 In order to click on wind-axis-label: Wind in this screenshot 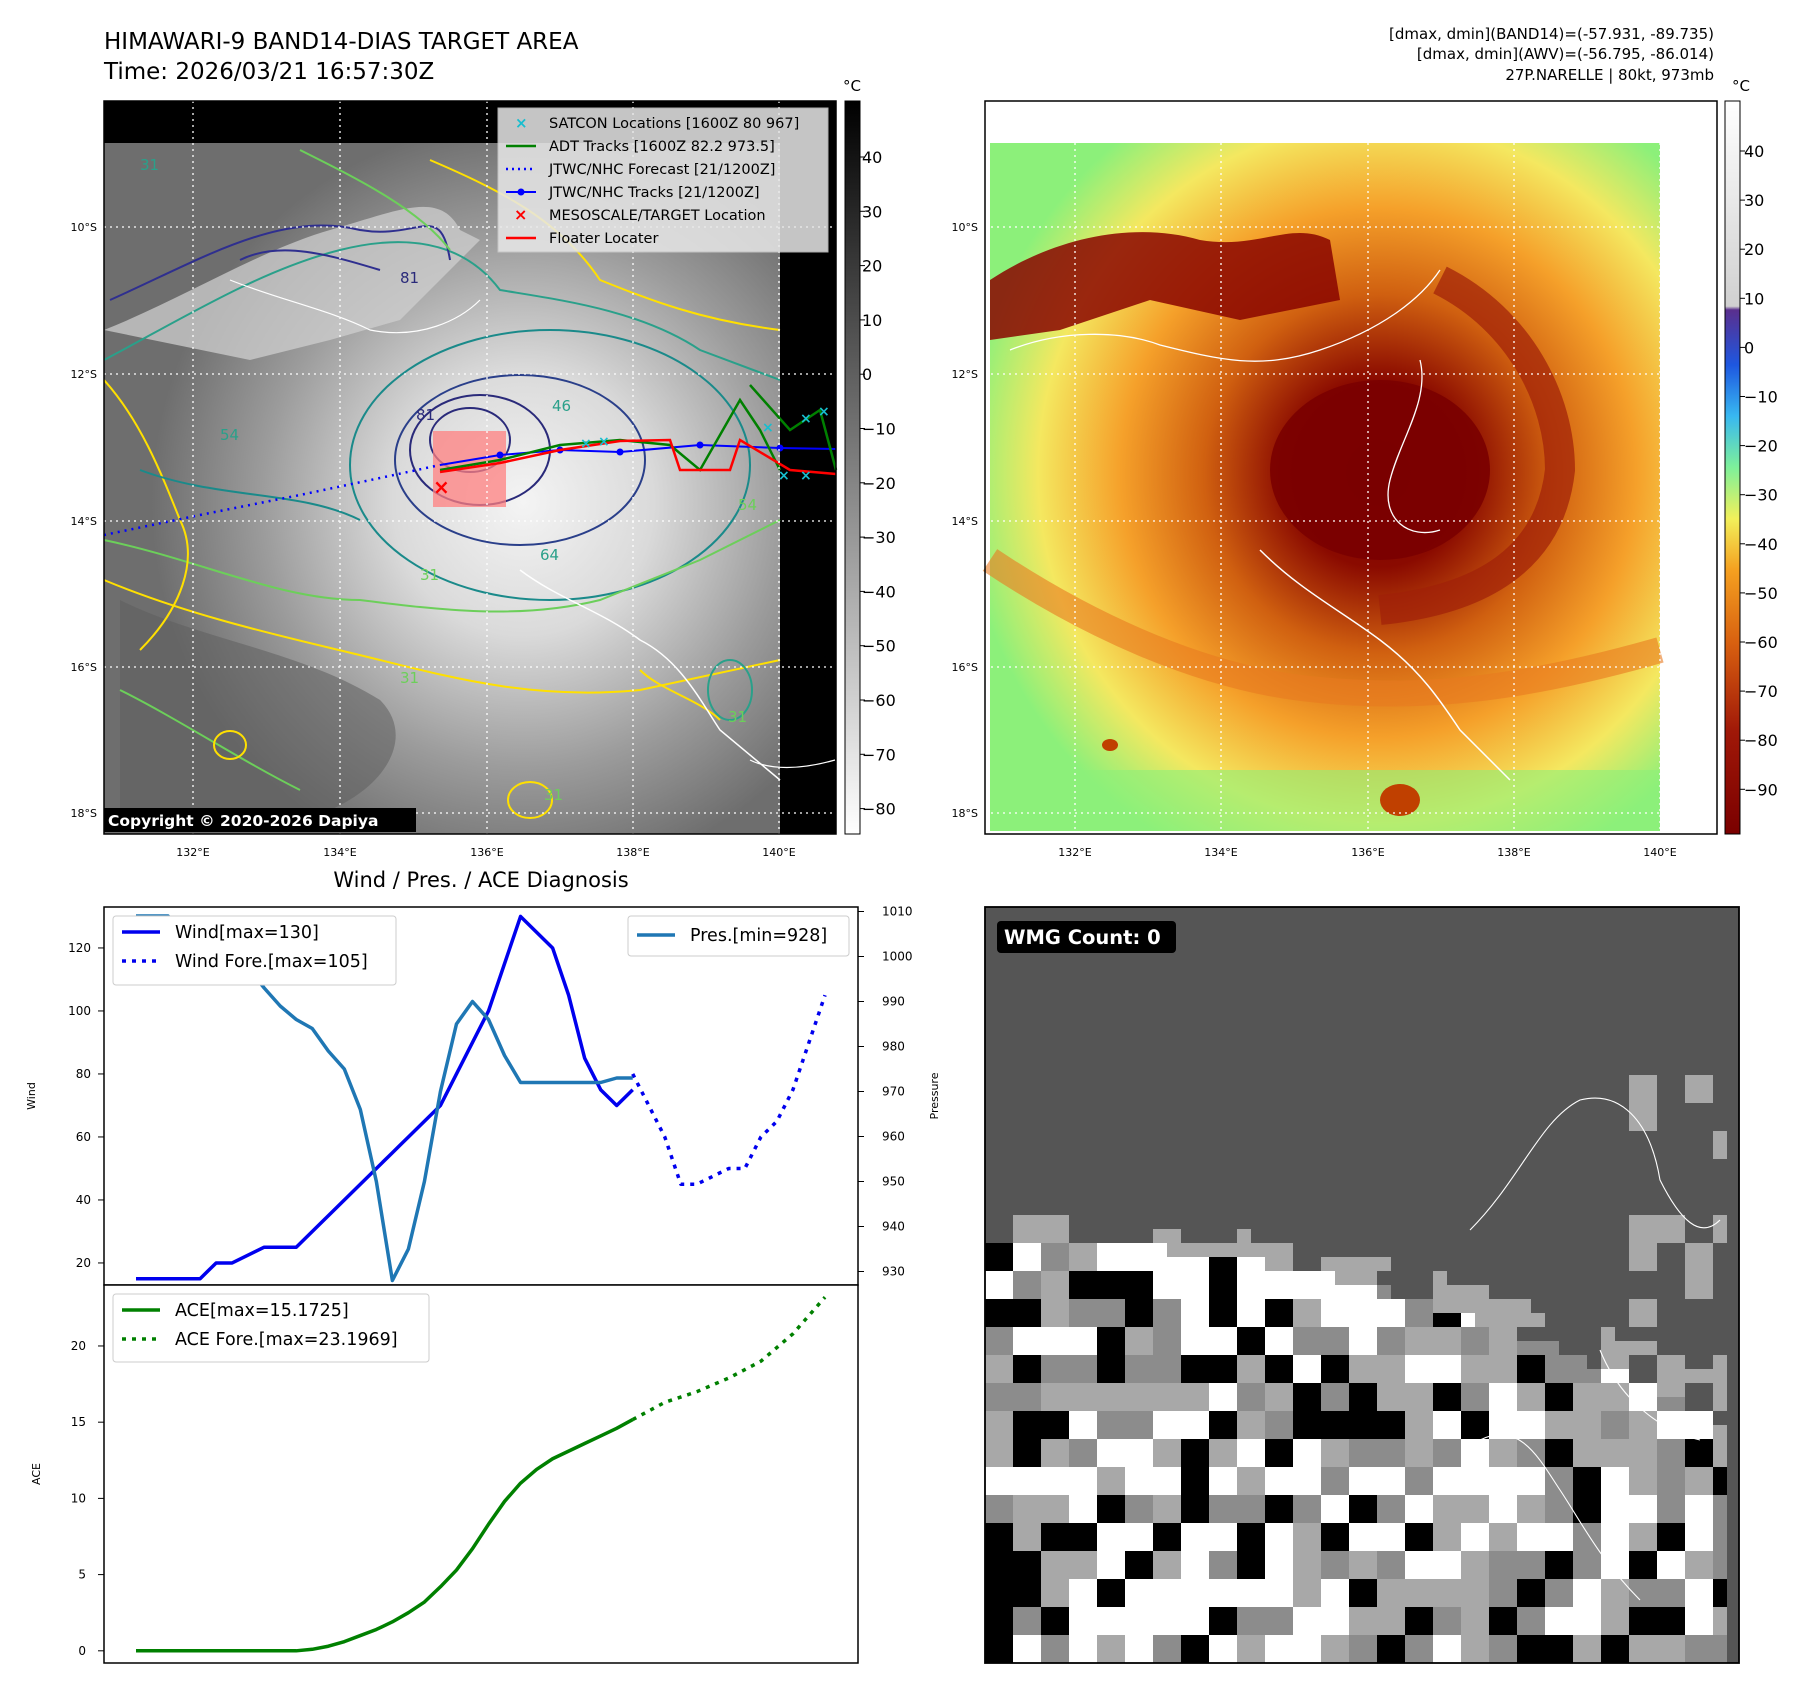, I will do `click(31, 1096)`.